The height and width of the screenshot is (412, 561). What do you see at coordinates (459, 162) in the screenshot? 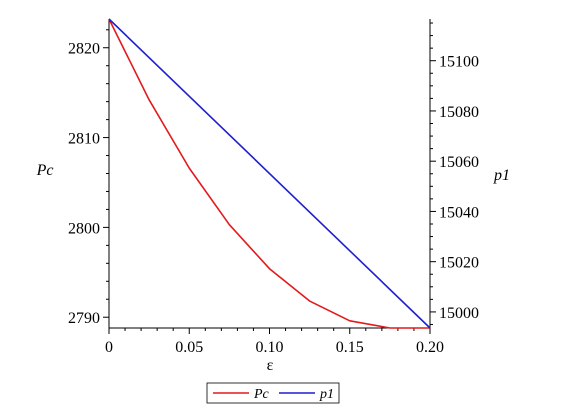
I see `y-right-tick-label: 15060` at bounding box center [459, 162].